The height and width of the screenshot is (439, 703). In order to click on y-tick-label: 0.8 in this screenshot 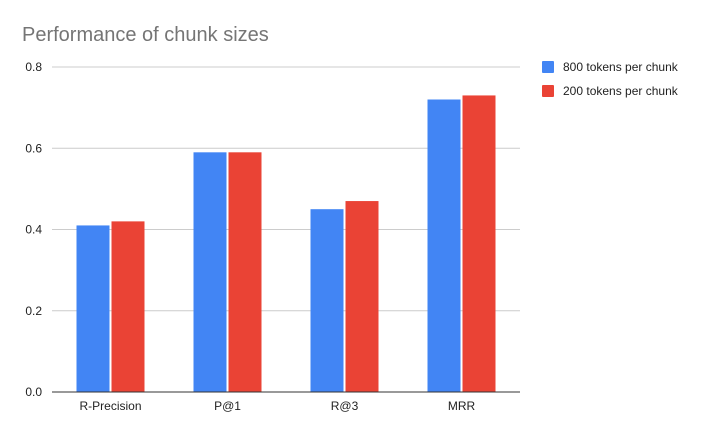, I will do `click(33, 67)`.